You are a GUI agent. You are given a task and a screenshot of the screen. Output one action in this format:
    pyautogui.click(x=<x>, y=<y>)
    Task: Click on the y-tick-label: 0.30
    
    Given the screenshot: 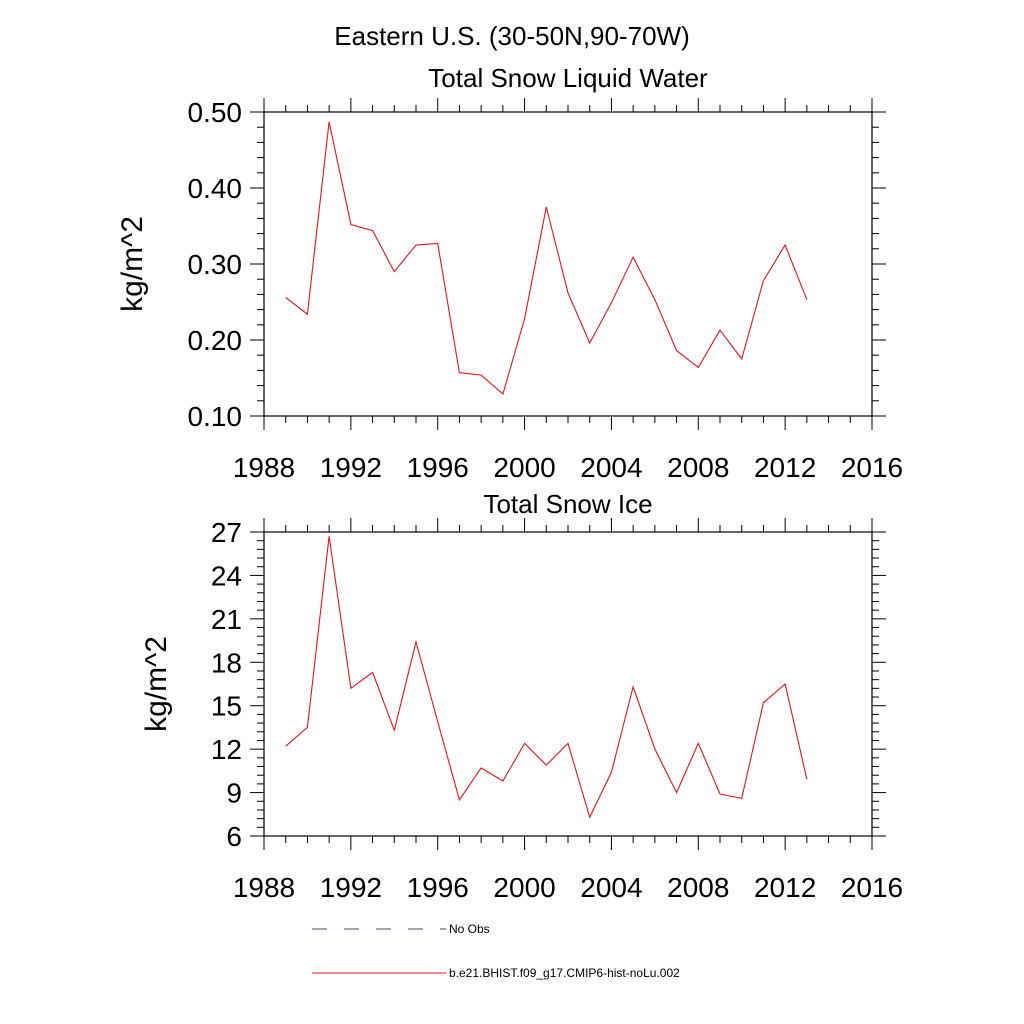 What is the action you would take?
    pyautogui.click(x=215, y=264)
    